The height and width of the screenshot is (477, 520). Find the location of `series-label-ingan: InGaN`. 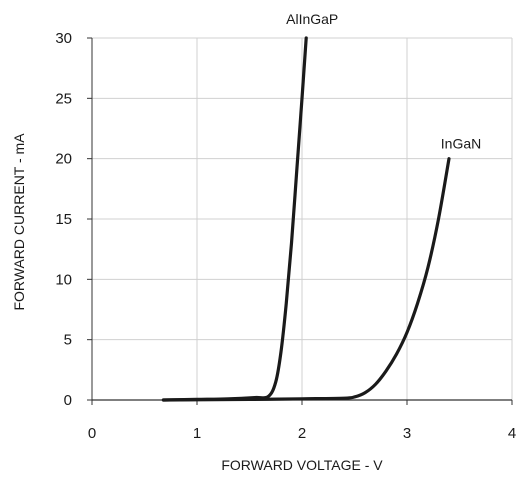

series-label-ingan: InGaN is located at coordinates (461, 144).